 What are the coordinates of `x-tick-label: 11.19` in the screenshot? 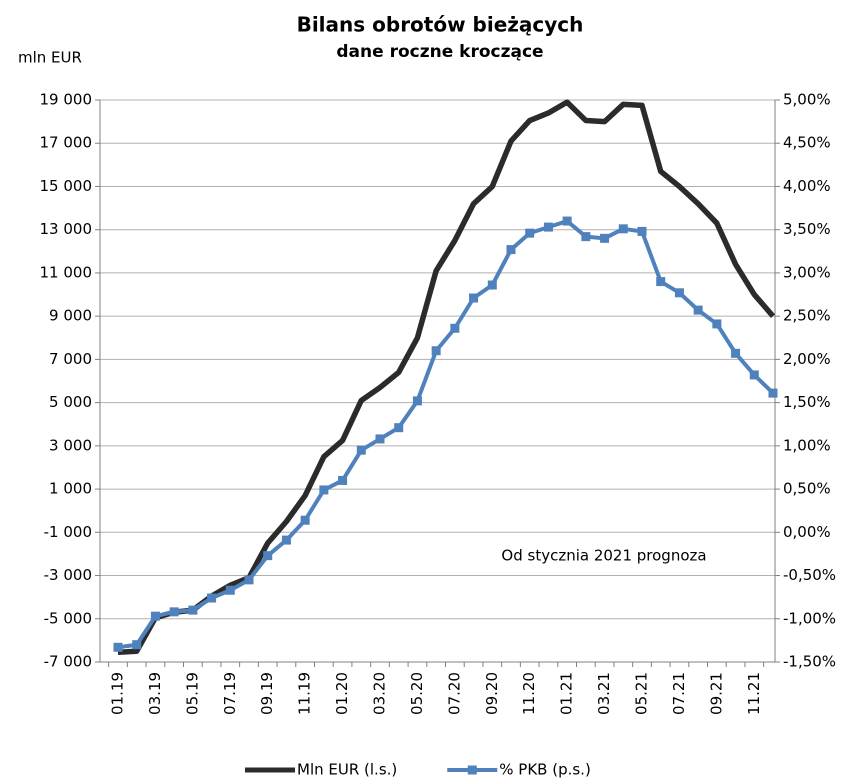 It's located at (305, 693).